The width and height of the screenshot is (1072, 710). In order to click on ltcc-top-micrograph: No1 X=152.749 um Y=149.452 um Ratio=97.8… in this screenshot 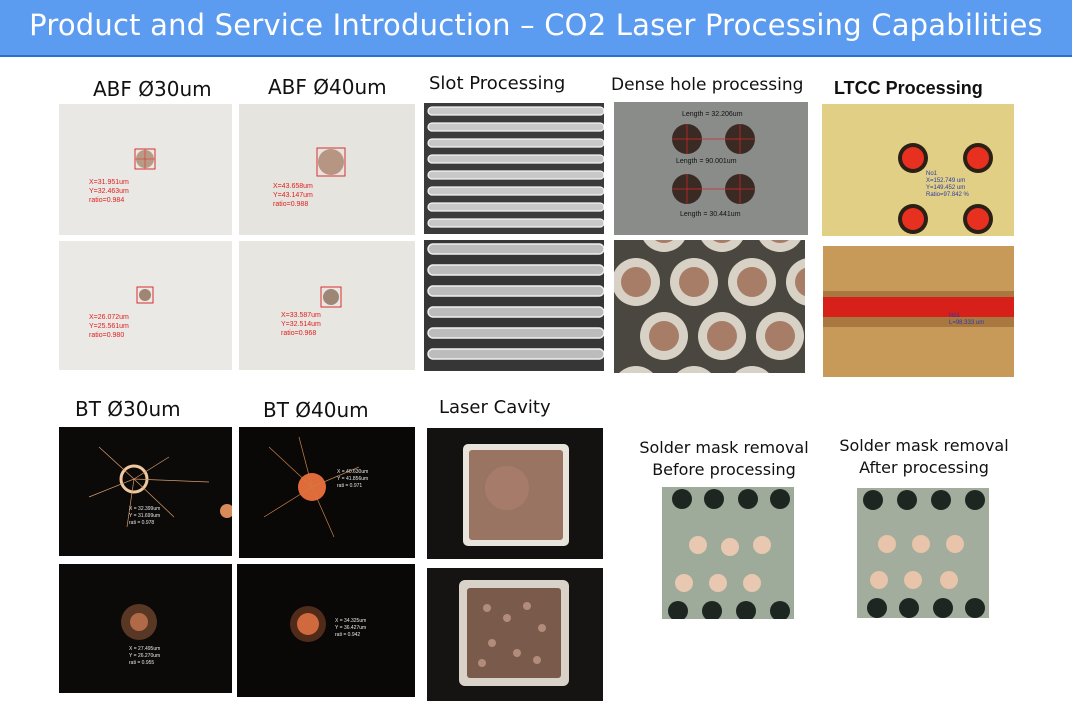, I will do `click(918, 170)`.